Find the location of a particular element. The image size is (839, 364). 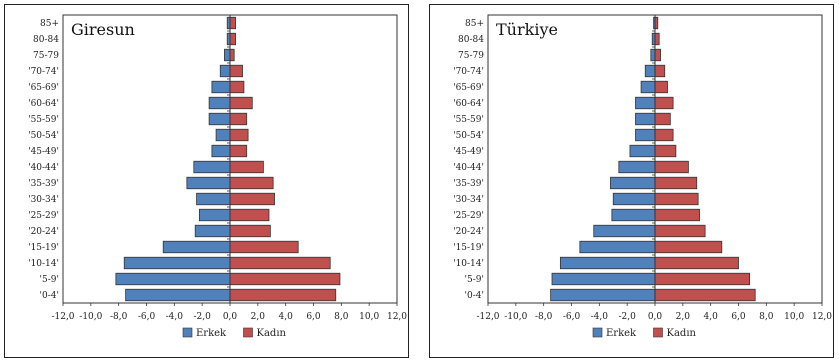

legend-swatch-erkek is located at coordinates (187, 332).